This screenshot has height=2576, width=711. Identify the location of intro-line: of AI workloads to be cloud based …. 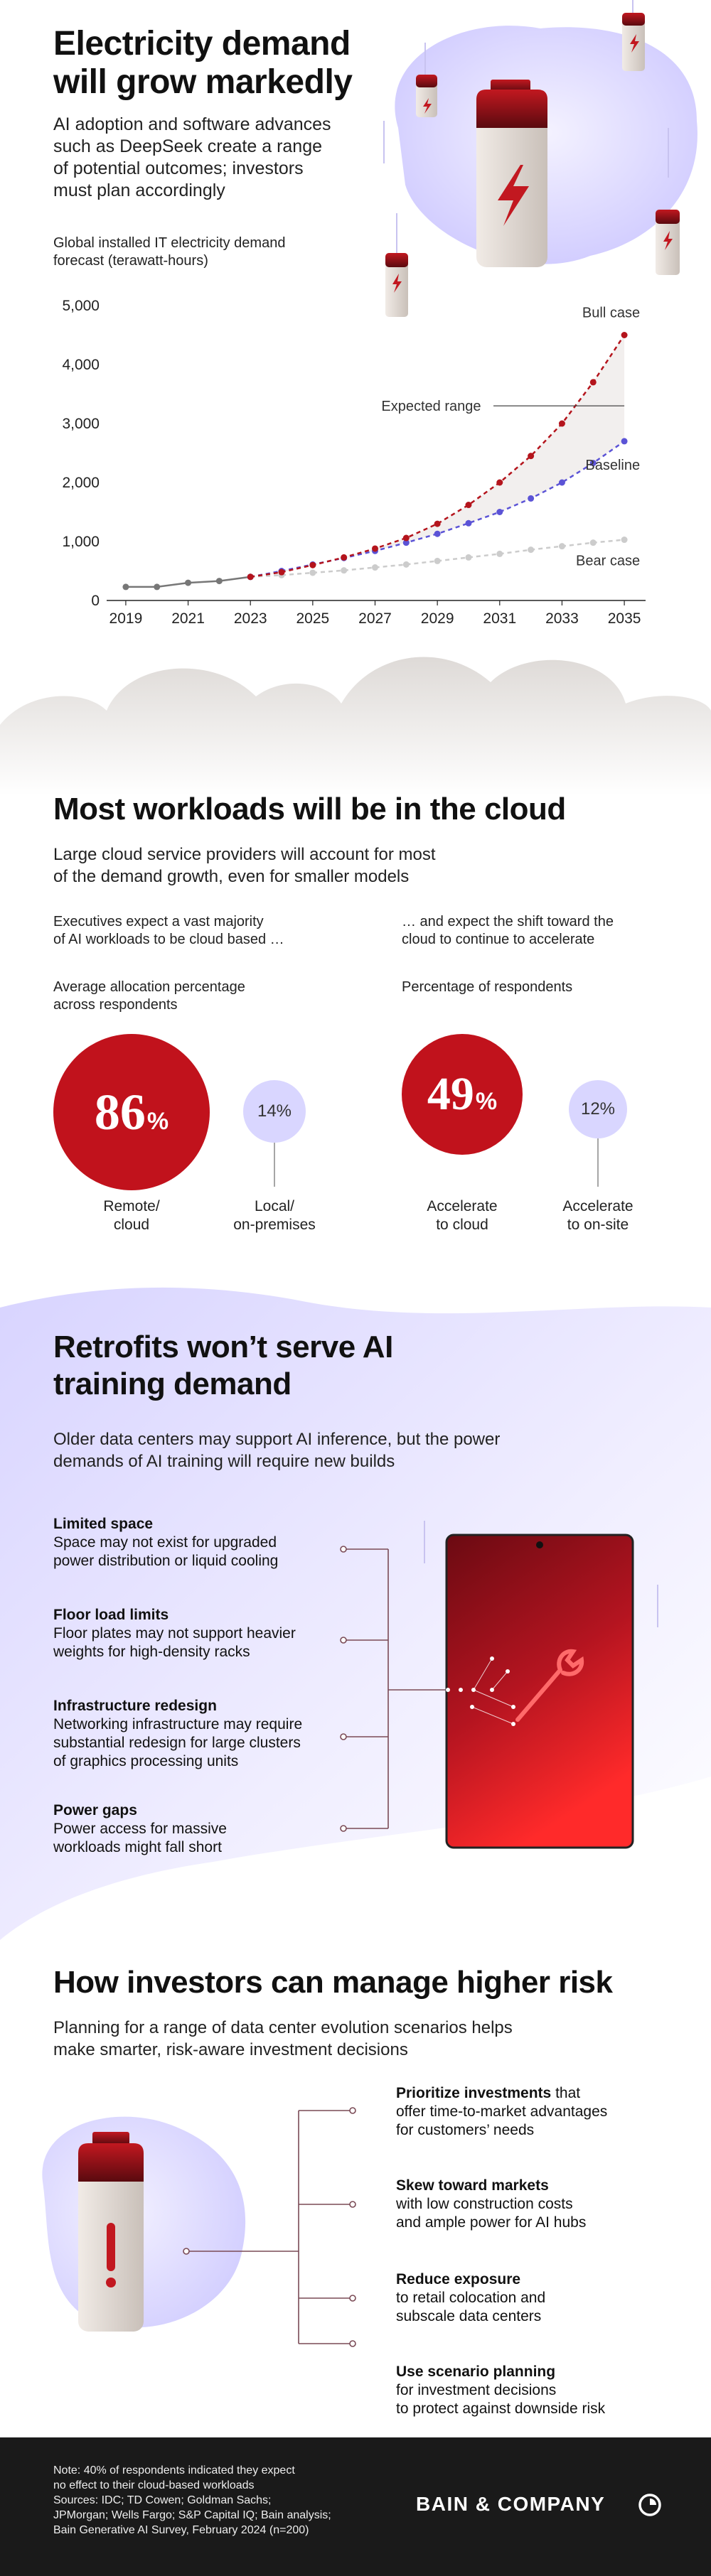
(168, 940).